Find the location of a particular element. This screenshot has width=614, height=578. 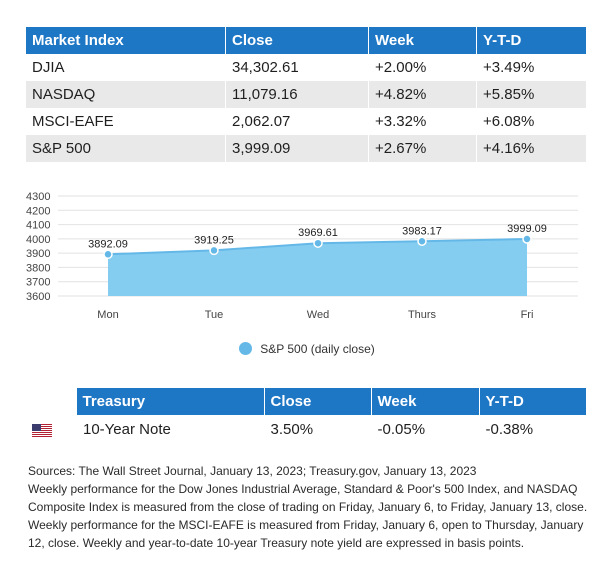

x-tick-label: Wed is located at coordinates (318, 315).